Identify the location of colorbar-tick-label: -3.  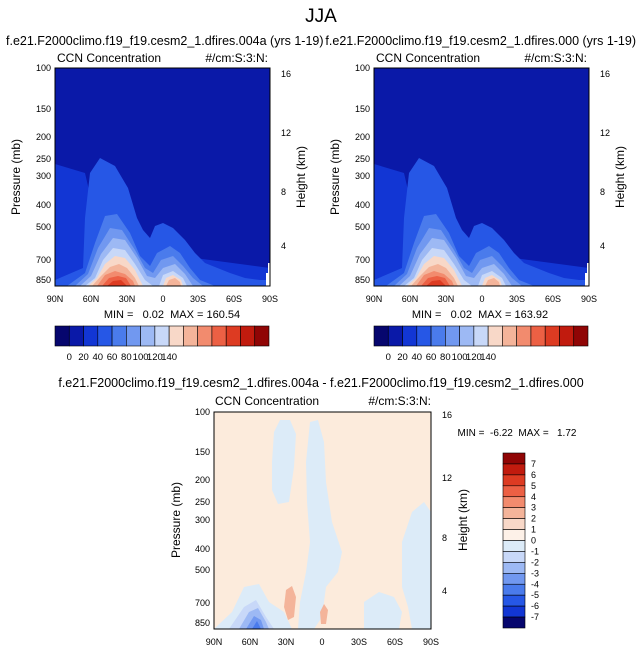
(535, 573).